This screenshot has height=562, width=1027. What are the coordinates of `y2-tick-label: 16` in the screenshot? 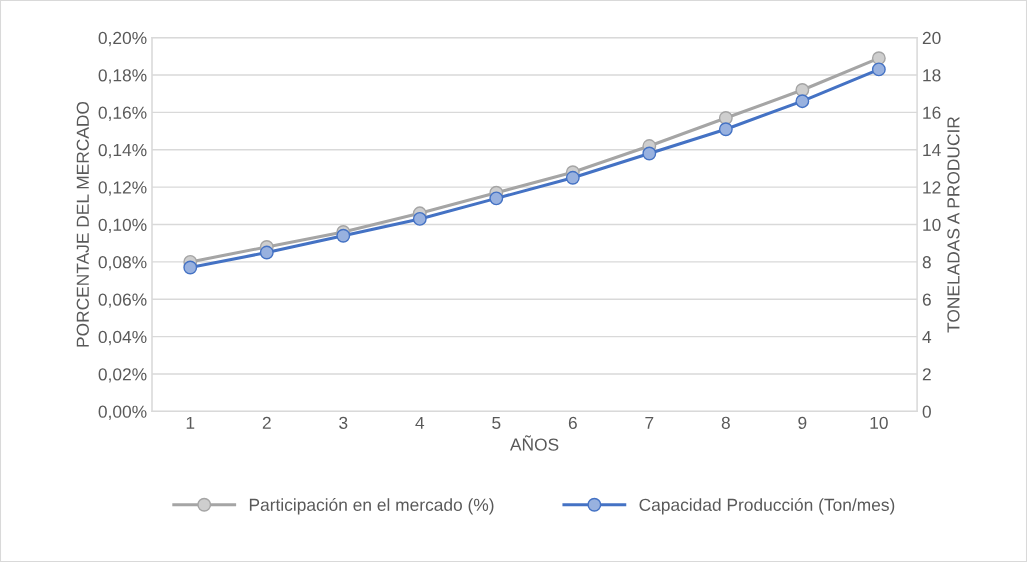 It's located at (932, 112).